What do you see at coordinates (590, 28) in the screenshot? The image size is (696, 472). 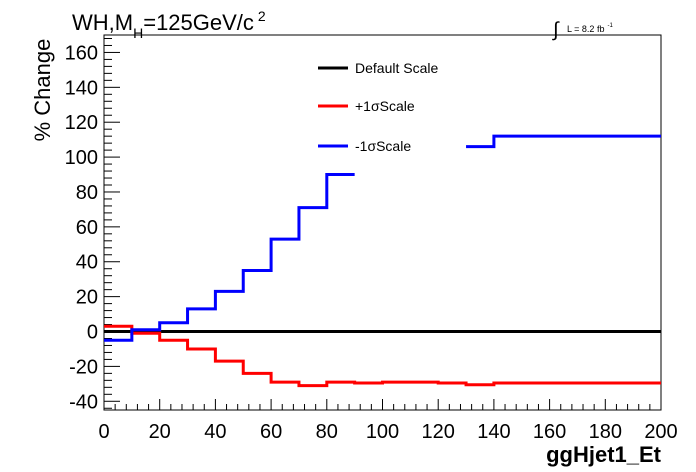 I see `luminosity-label: L = 8.2 fb -1` at bounding box center [590, 28].